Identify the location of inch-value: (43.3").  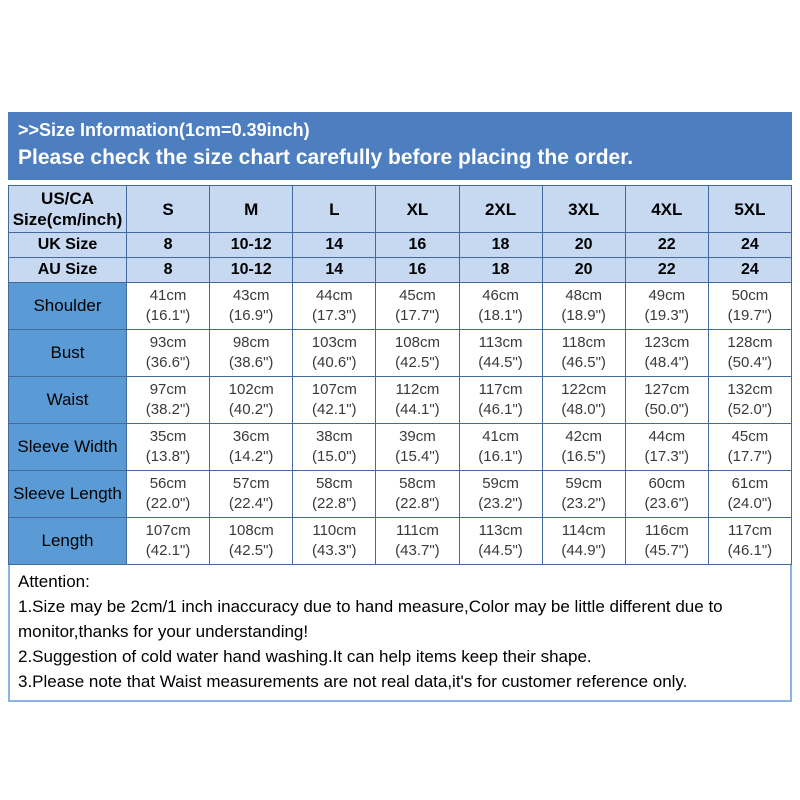
(334, 550).